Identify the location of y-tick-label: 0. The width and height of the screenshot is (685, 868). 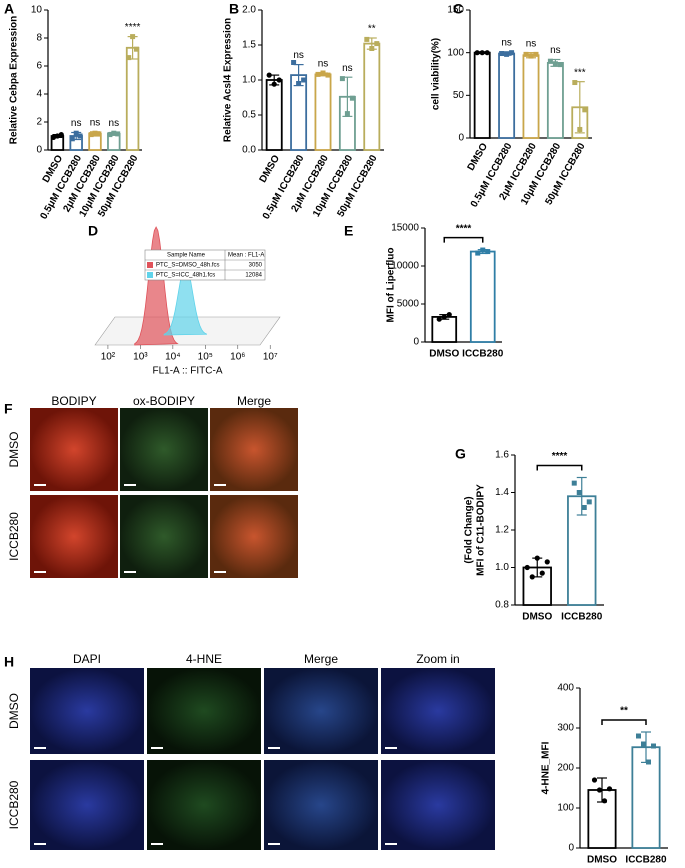
(571, 848).